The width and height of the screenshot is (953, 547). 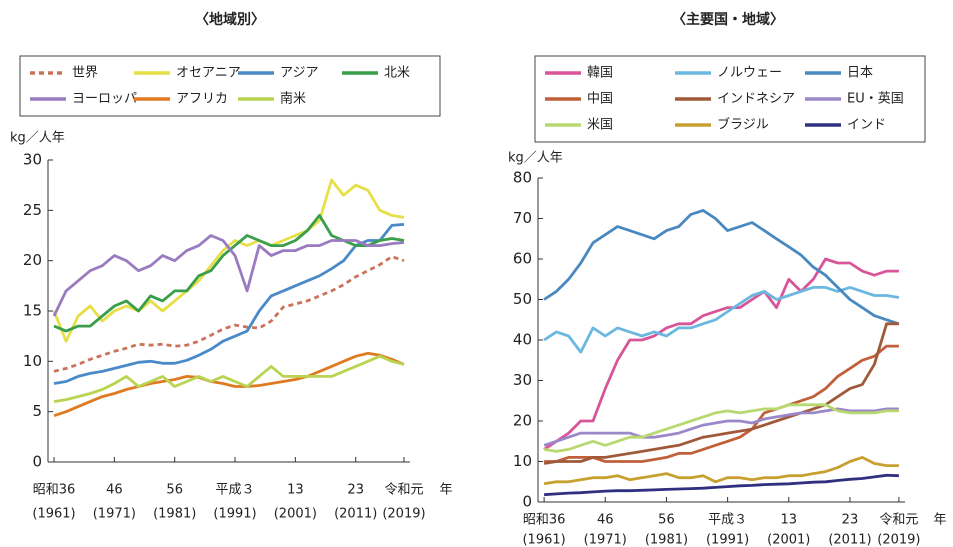 What do you see at coordinates (104, 99) in the screenshot?
I see `legend-label: ヨーロッパ` at bounding box center [104, 99].